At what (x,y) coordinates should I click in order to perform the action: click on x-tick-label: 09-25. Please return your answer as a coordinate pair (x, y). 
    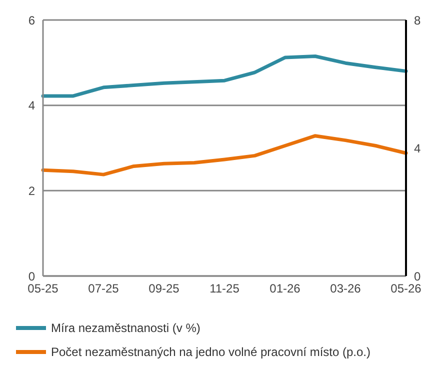
    Looking at the image, I should click on (164, 289).